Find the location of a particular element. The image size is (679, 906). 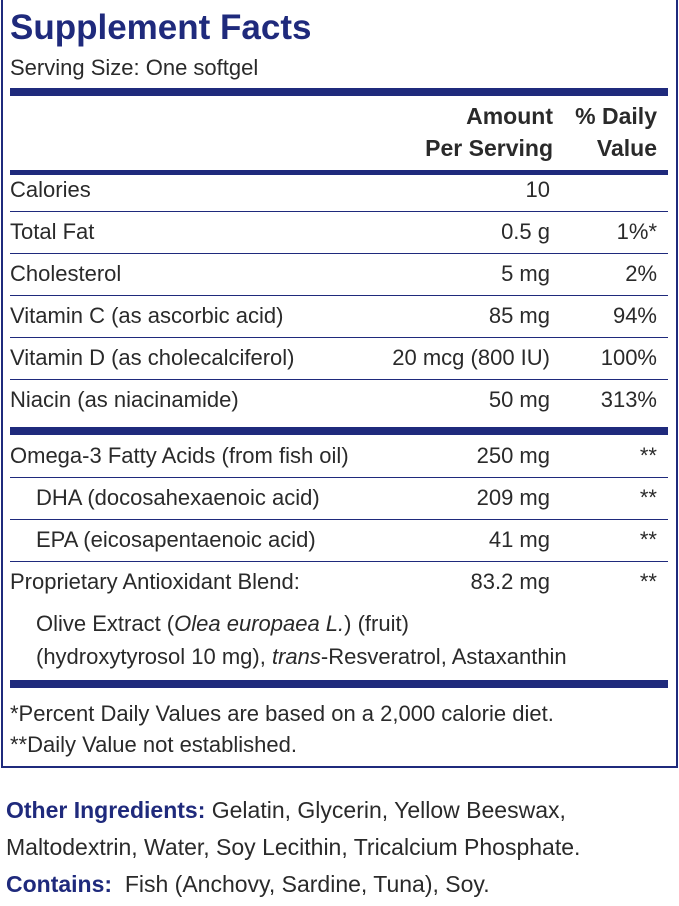

row-name: Omega-3 Fatty Acids (from fish oil) is located at coordinates (179, 455).